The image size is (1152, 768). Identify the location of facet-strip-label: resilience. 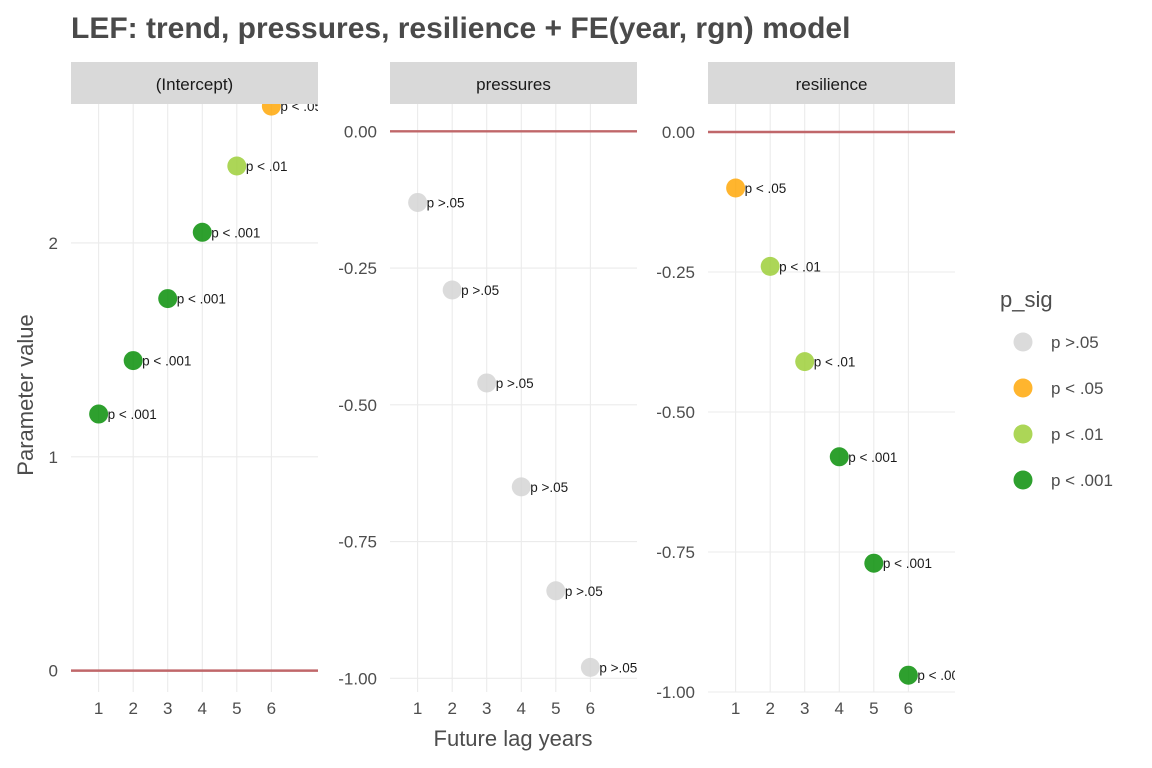
(832, 84).